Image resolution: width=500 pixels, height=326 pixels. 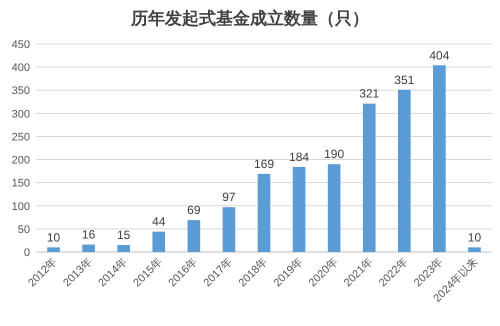 What do you see at coordinates (404, 79) in the screenshot?
I see `data-label: 351` at bounding box center [404, 79].